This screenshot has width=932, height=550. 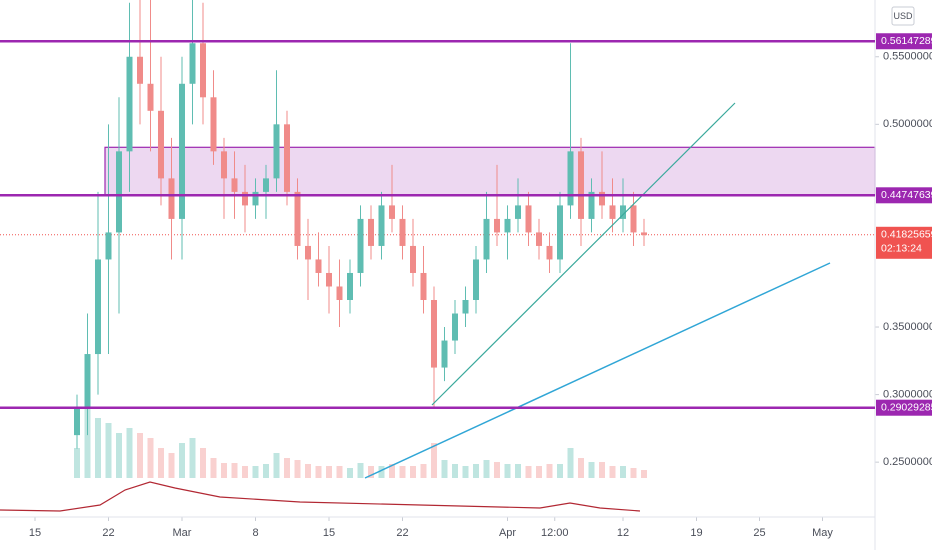 What do you see at coordinates (903, 16) in the screenshot?
I see `currency-box` at bounding box center [903, 16].